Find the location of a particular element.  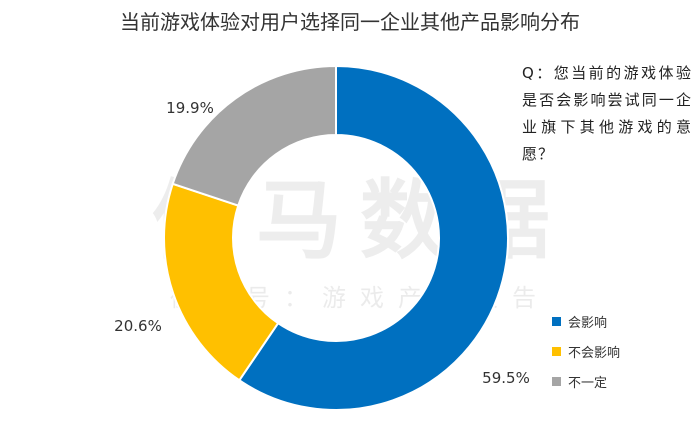

chart-legend: 会影响 不会影响 不一定 is located at coordinates (586, 351).